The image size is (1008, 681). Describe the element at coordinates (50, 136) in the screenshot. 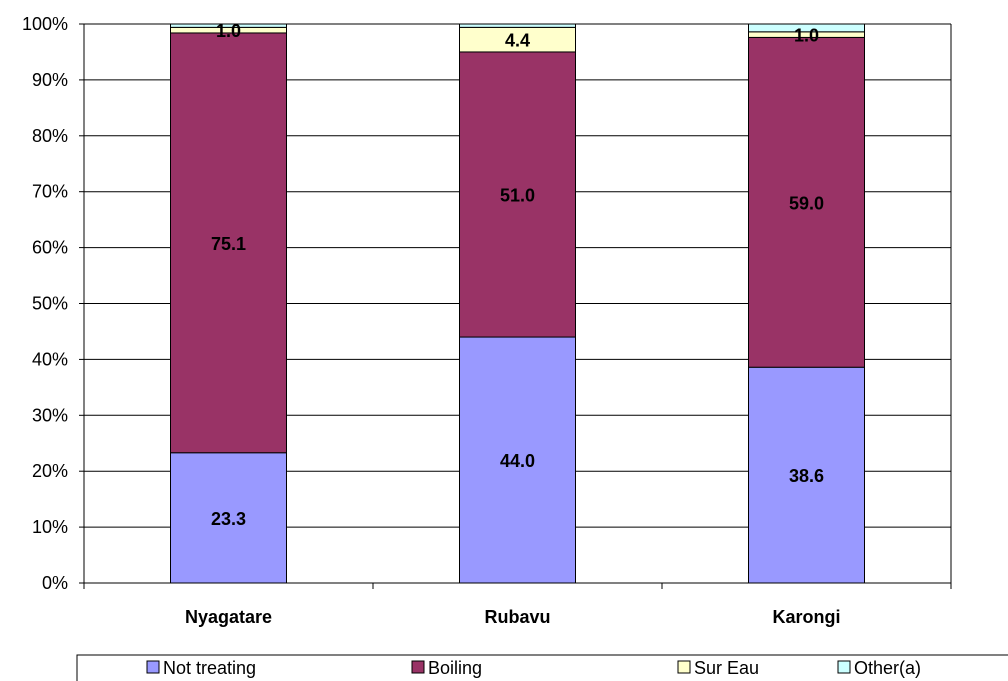

I see `y-tick-label: 80%` at that location.